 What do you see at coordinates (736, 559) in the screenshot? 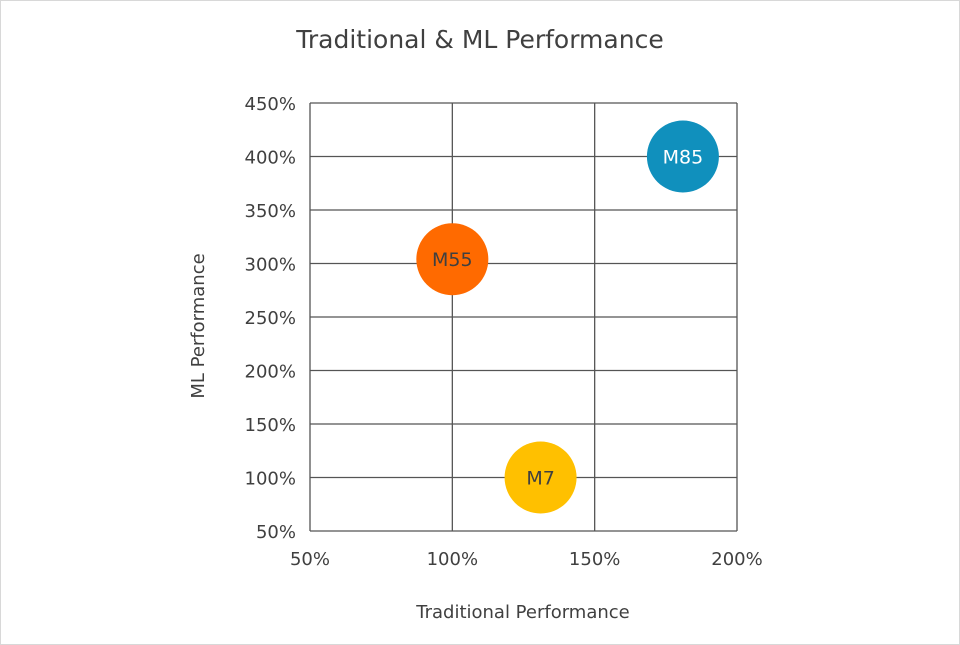
I see `x-tick-label: 200%` at bounding box center [736, 559].